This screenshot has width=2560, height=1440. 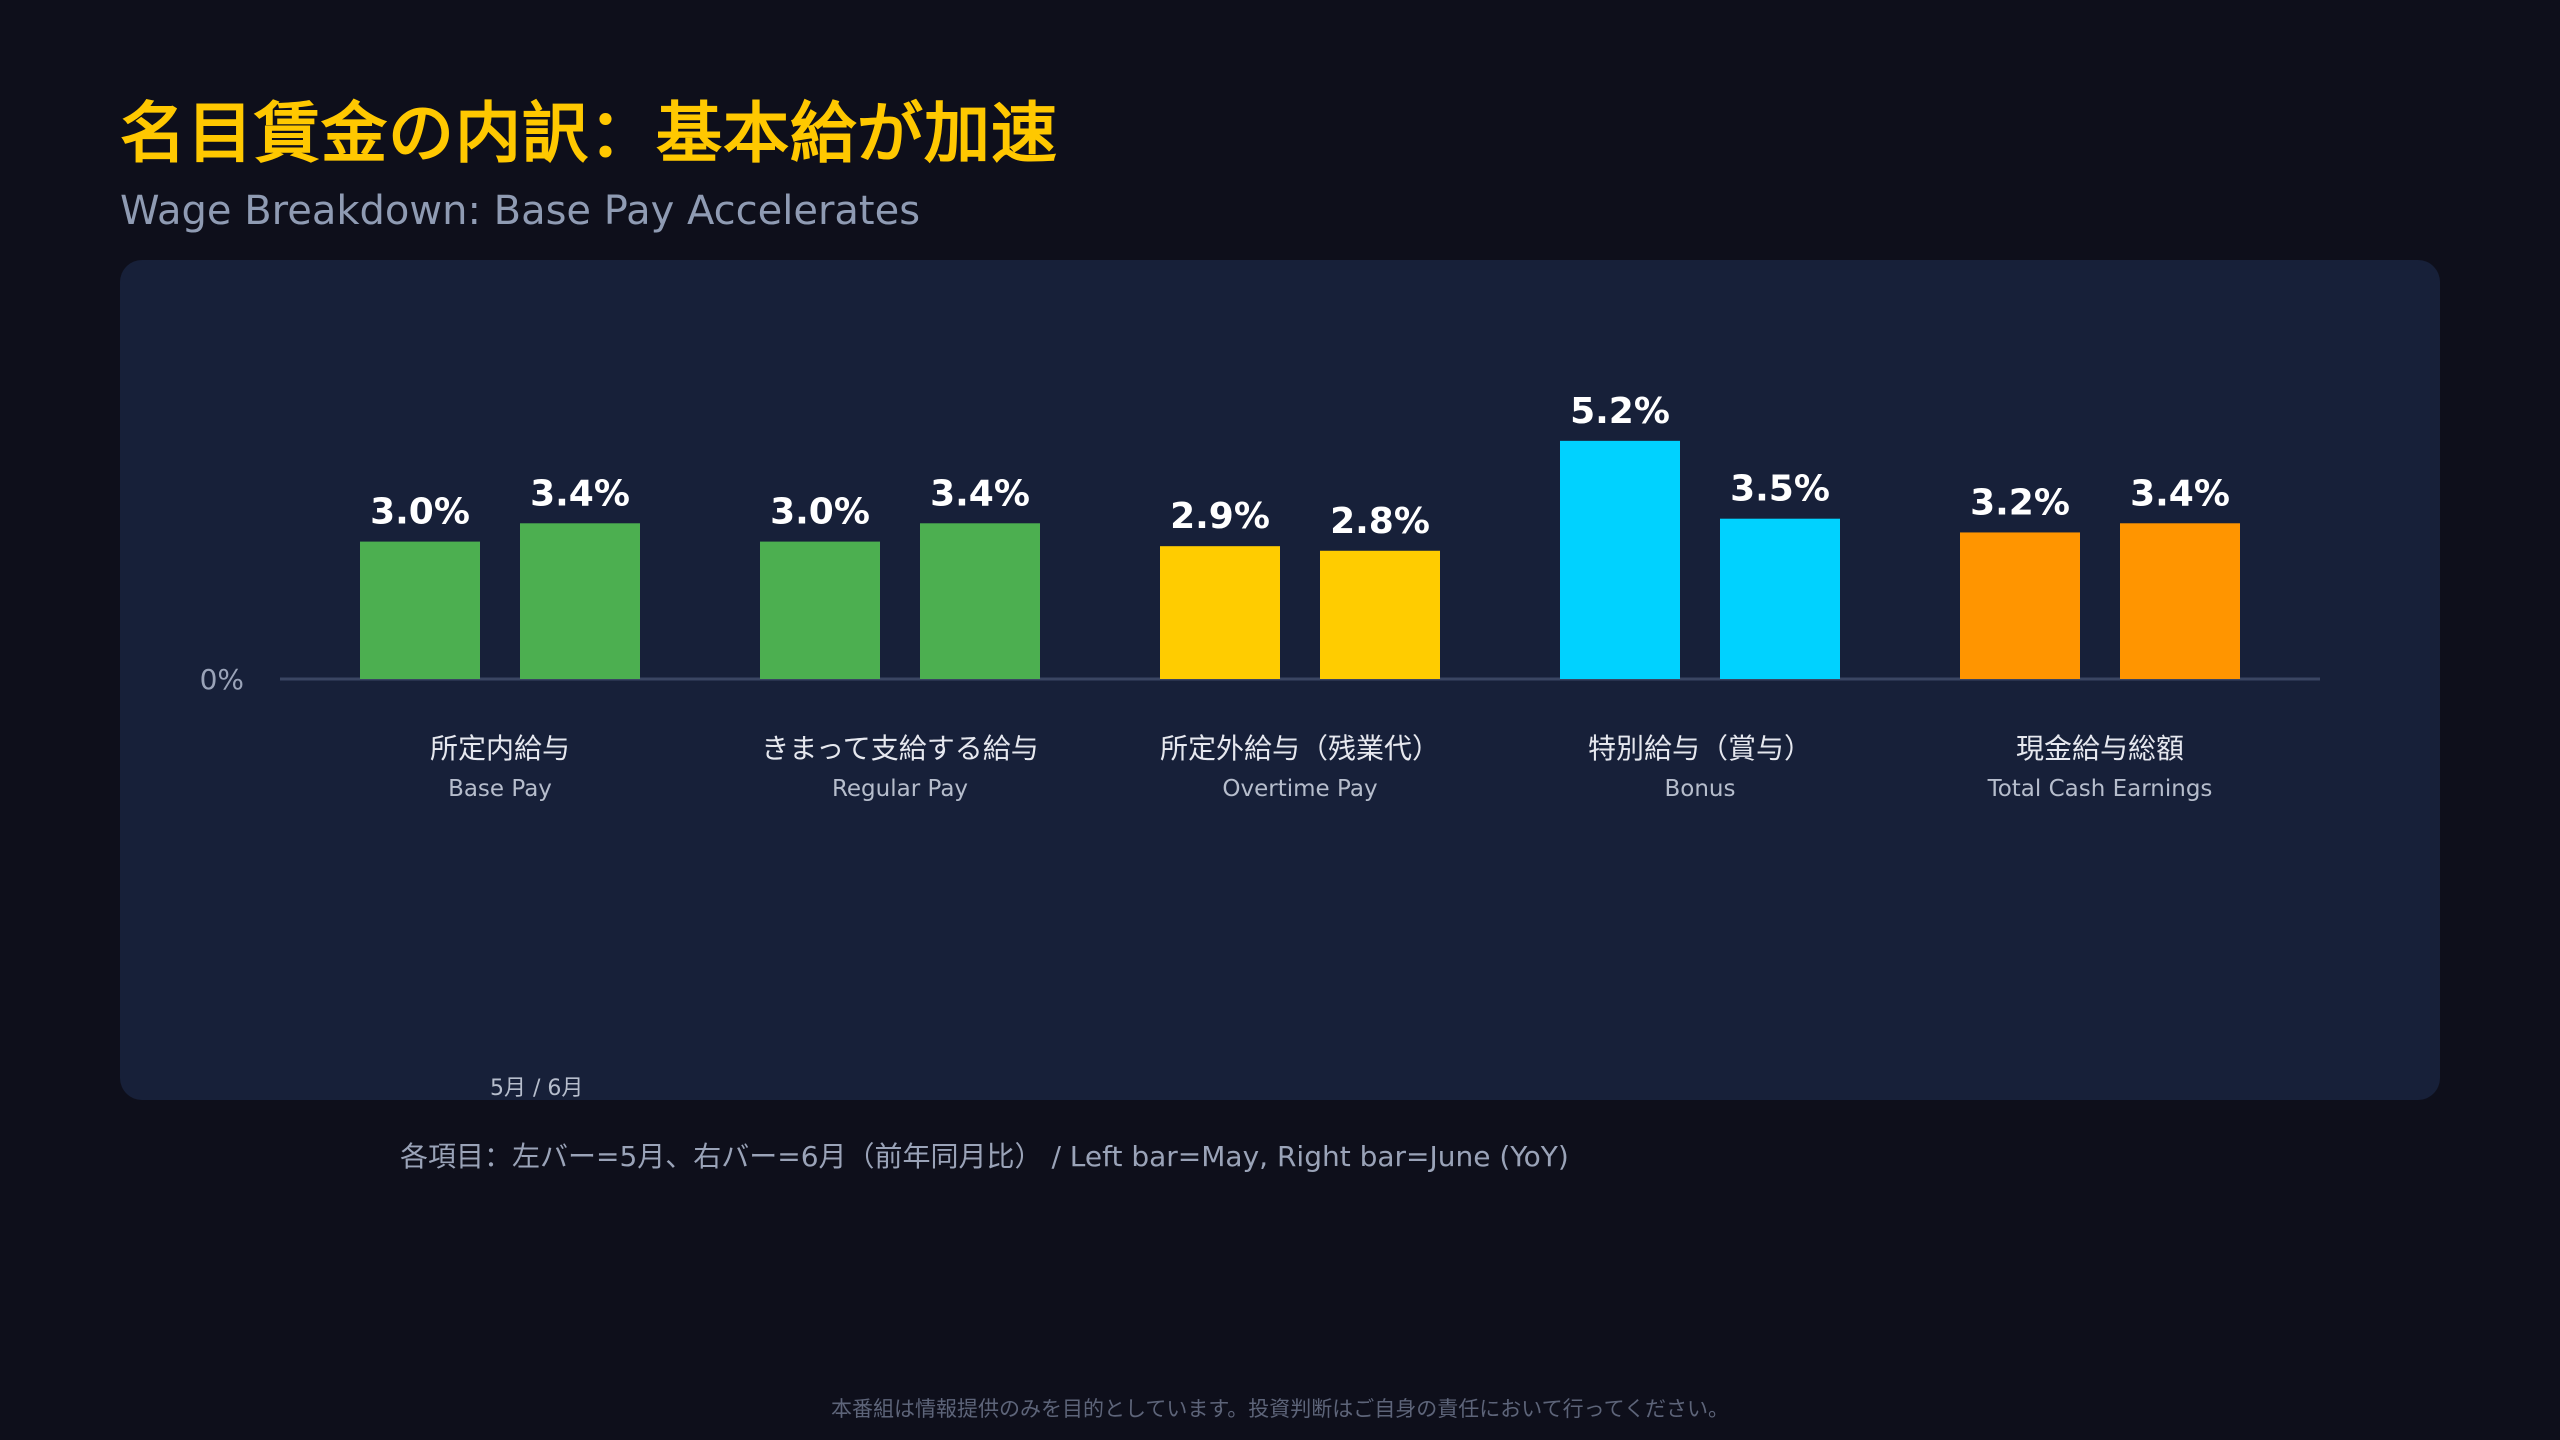 What do you see at coordinates (420, 512) in the screenshot?
I see `bar-value-label-may-0: 3.0%` at bounding box center [420, 512].